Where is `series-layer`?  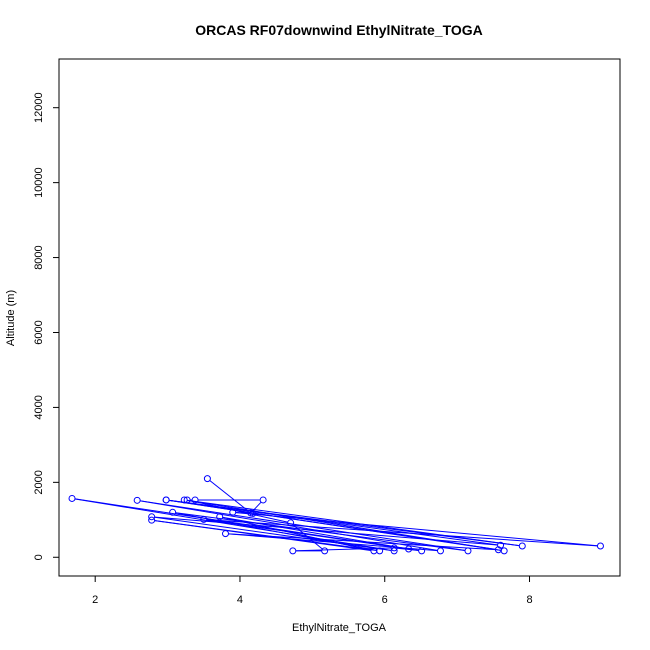
series-layer is located at coordinates (336, 515).